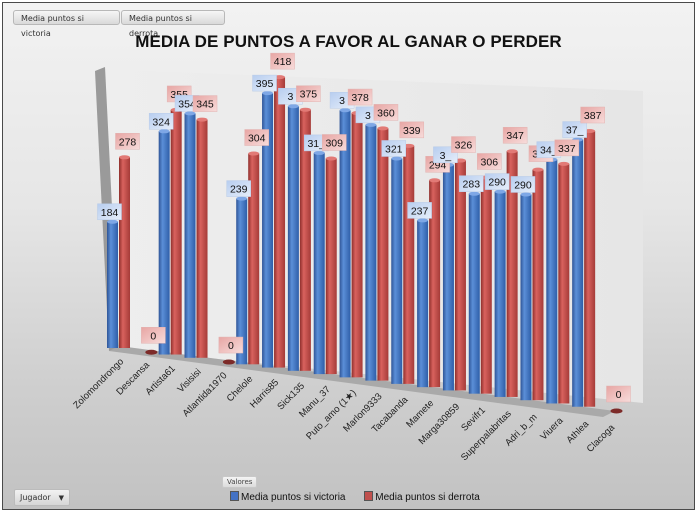 The image size is (699, 516). Describe the element at coordinates (369, 496) in the screenshot. I see `legend-swatch-derrota` at that location.